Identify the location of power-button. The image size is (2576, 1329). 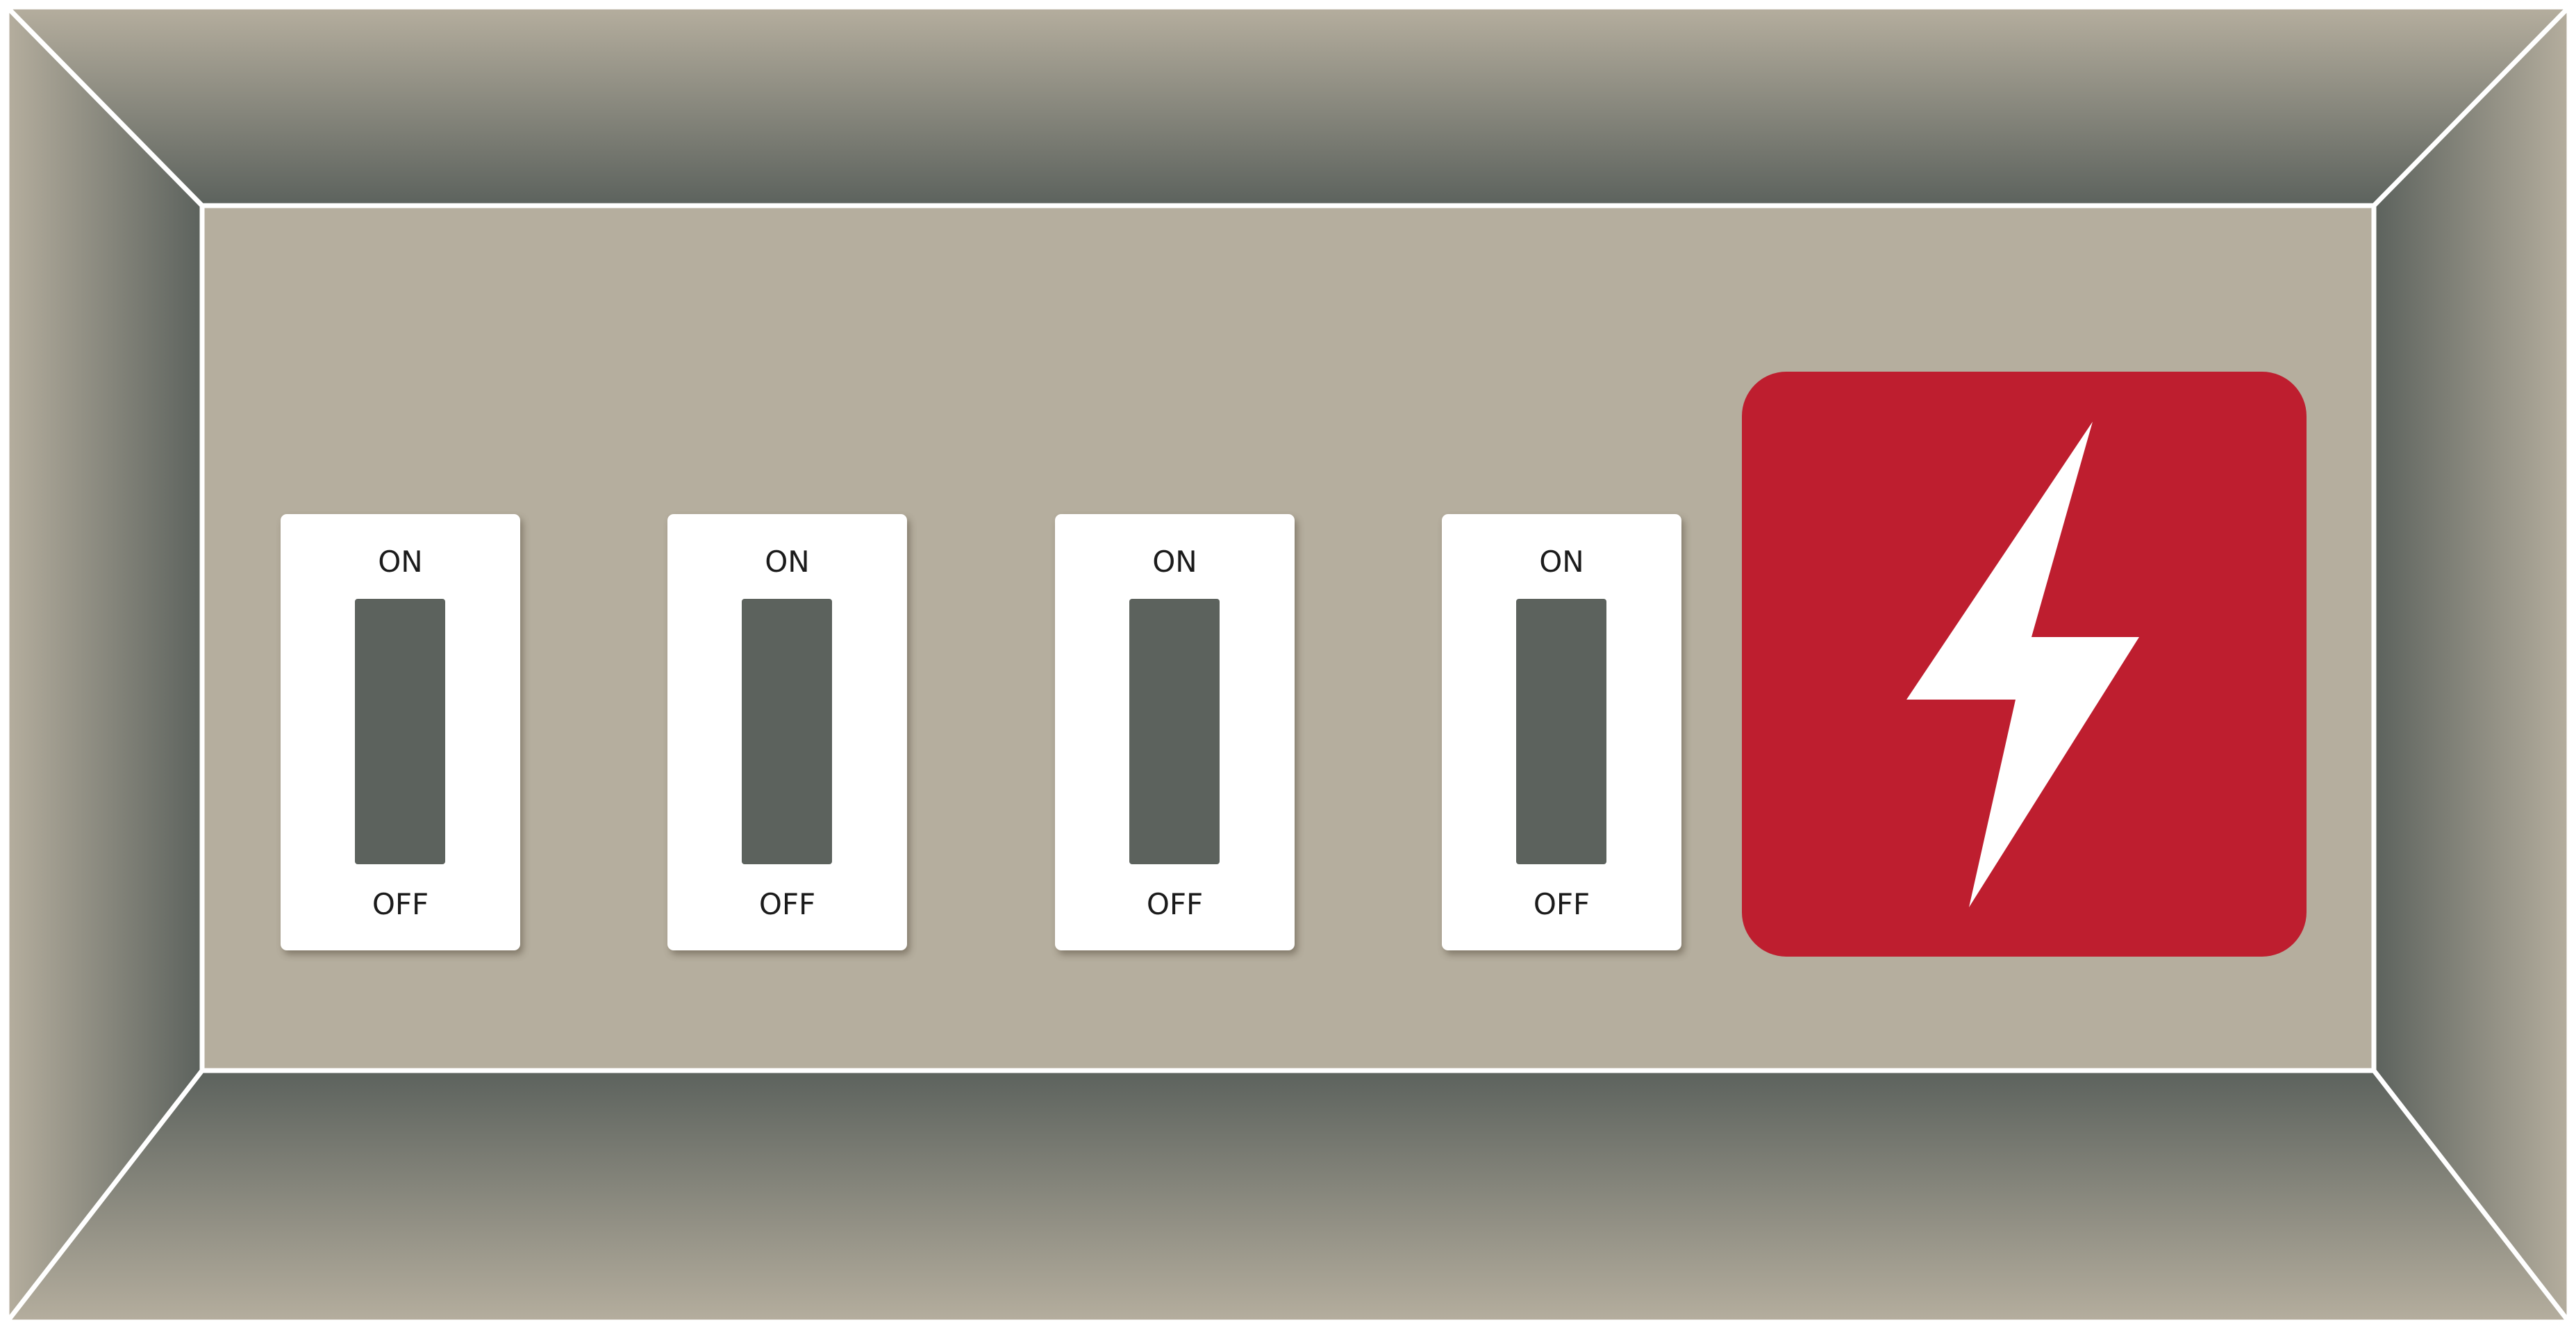
(2024, 664).